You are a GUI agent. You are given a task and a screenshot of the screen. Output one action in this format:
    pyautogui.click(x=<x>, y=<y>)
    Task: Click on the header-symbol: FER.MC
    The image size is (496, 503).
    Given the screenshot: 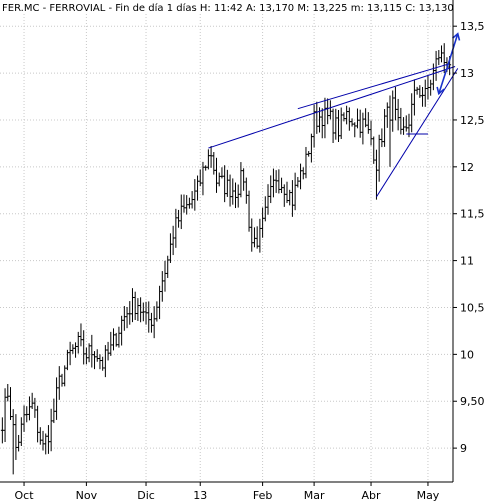 What is the action you would take?
    pyautogui.click(x=20, y=8)
    